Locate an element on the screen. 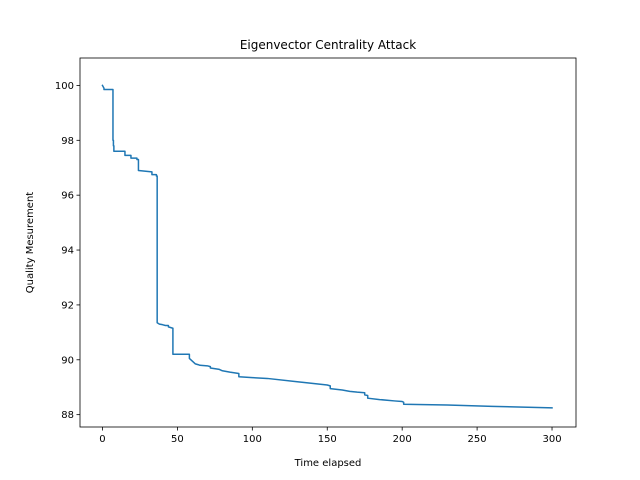 Image resolution: width=640 pixels, height=480 pixels. chart-title: Eigenvector Centrality Attack is located at coordinates (328, 45).